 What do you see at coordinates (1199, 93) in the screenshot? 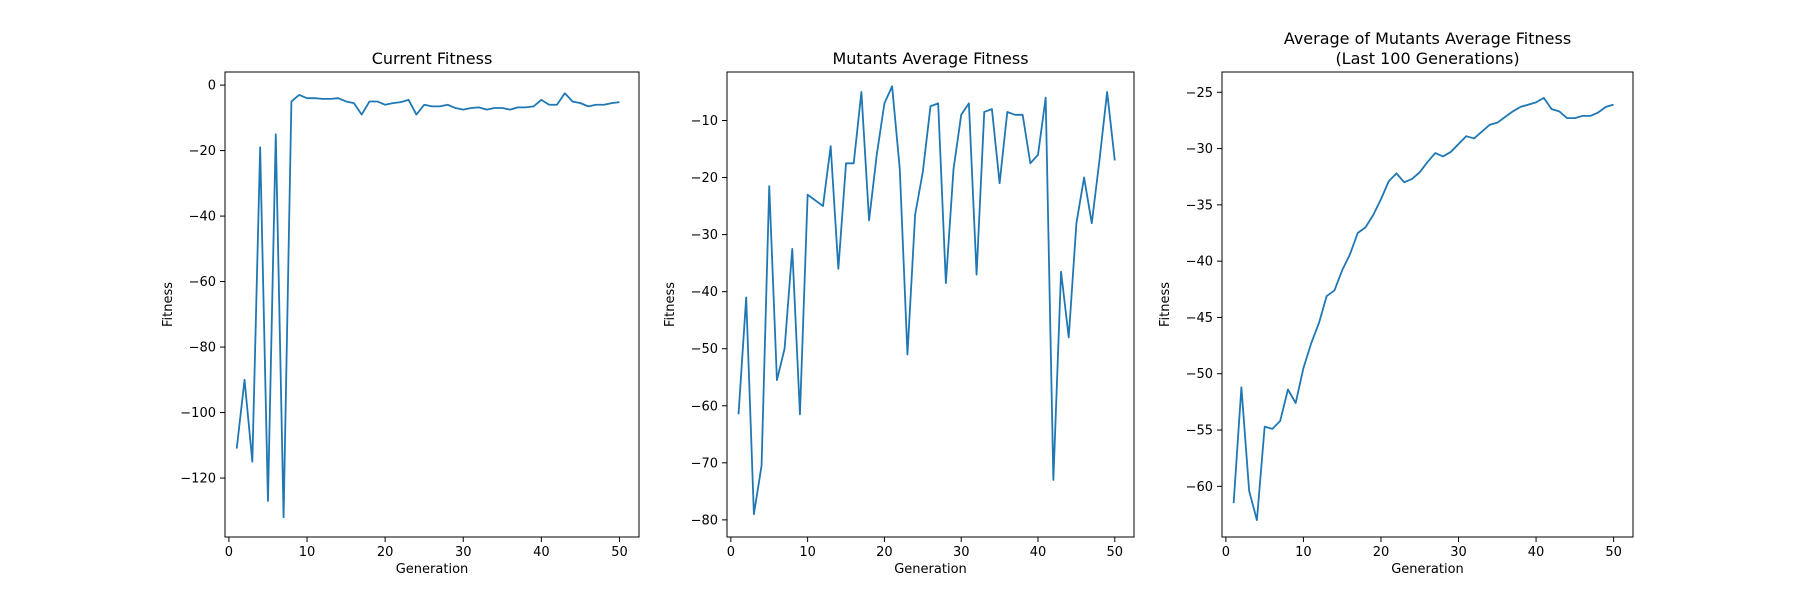
I see `average-of-mutants-y-tick-label: −25` at bounding box center [1199, 93].